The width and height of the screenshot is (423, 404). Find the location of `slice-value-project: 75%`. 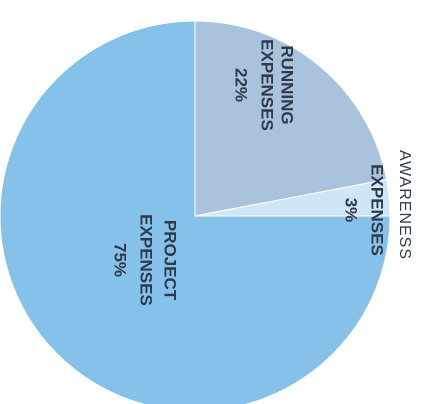

slice-value-project: 75% is located at coordinates (120, 260).